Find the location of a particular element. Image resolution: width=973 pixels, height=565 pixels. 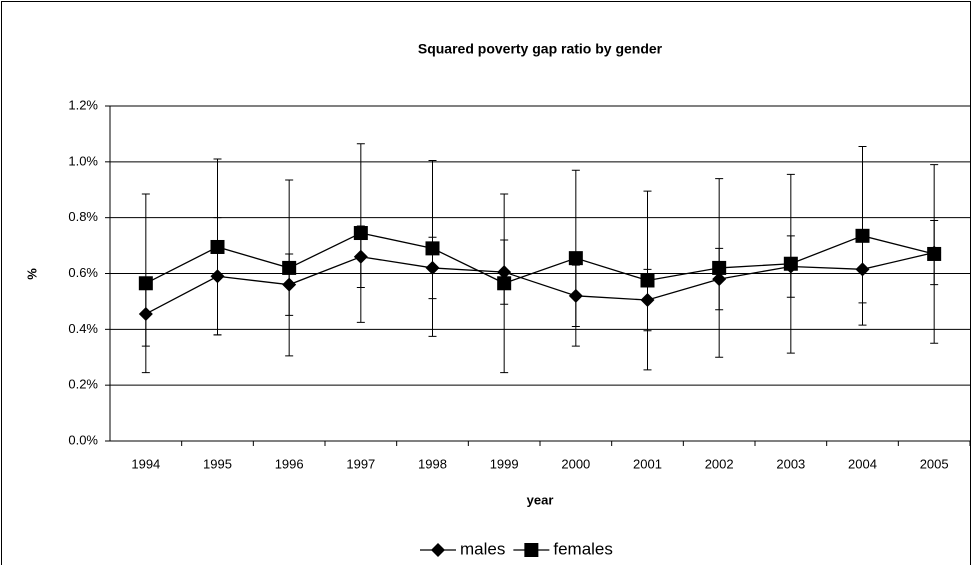

x-tick-label: 1996 is located at coordinates (289, 463).